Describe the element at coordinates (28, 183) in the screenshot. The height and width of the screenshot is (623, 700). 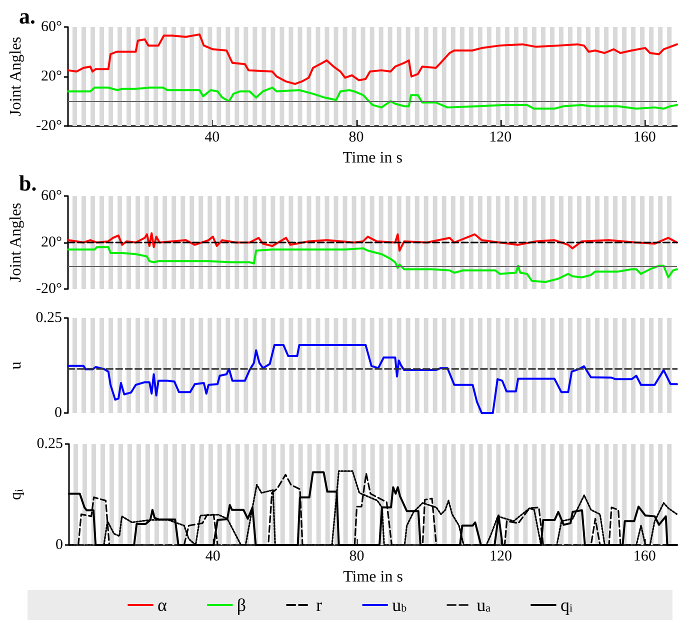
I see `chart-title: b.` at that location.